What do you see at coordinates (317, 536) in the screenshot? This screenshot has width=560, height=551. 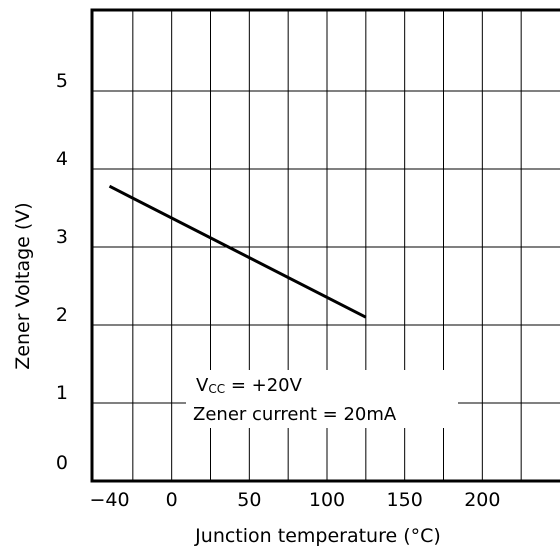 I see `x-axis-label: Junction temperature (°C)` at bounding box center [317, 536].